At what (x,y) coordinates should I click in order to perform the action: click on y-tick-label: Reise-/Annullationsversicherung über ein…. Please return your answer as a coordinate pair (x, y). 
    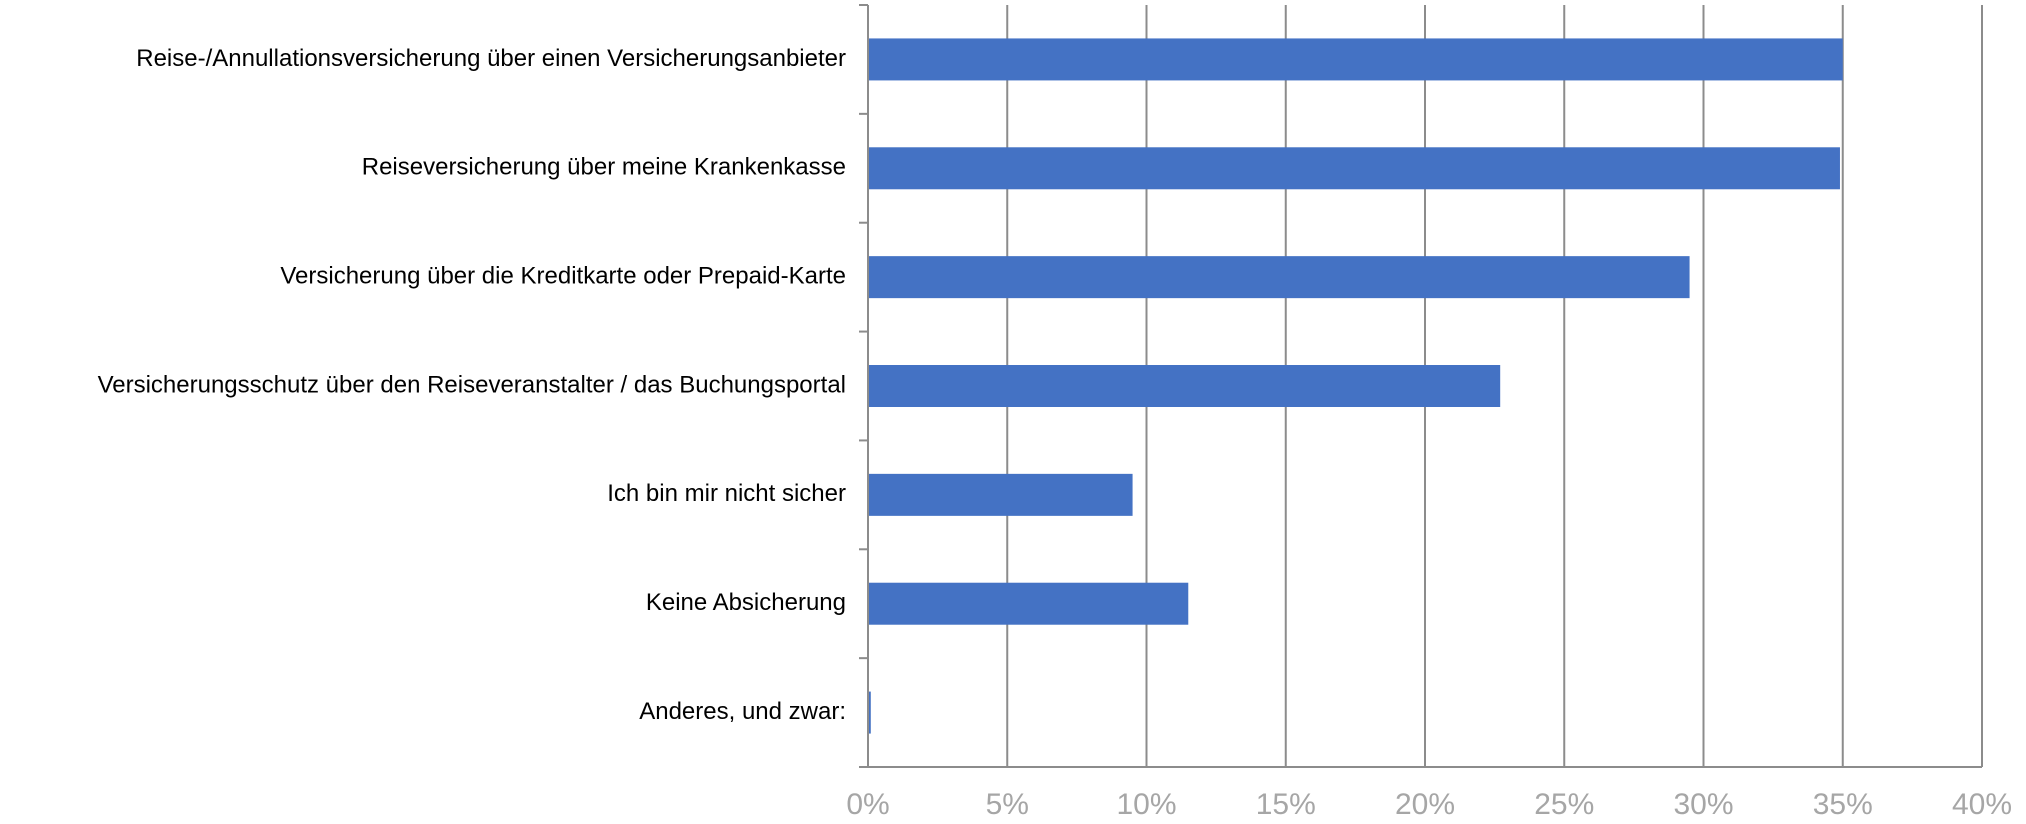
    Looking at the image, I should click on (491, 58).